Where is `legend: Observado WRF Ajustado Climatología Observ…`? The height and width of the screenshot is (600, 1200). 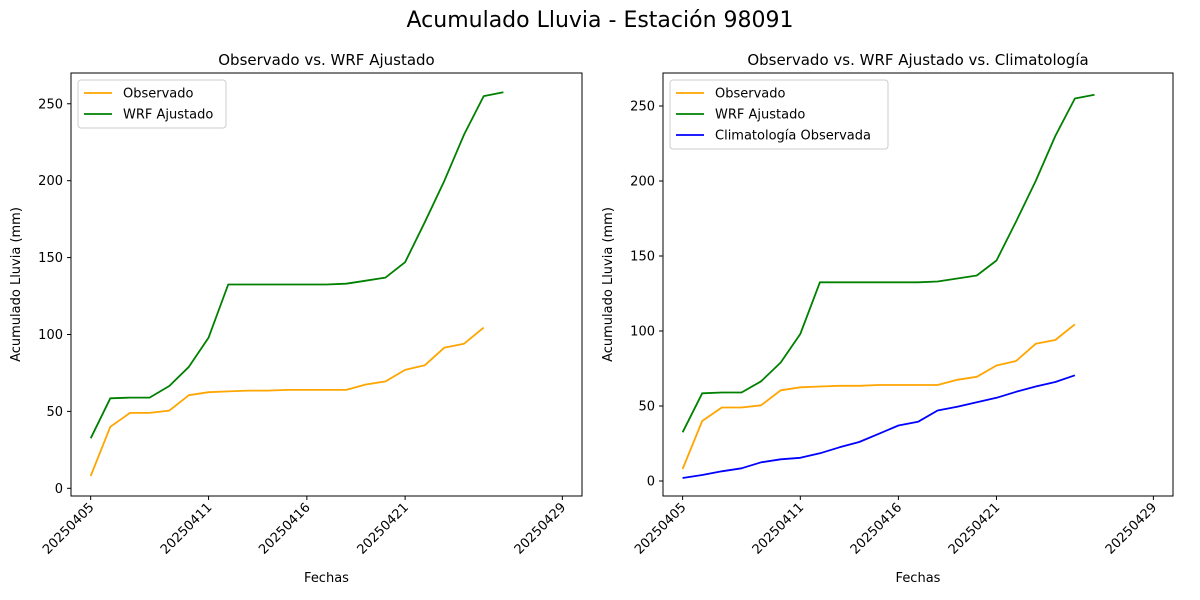
legend: Observado WRF Ajustado Climatología Observ… is located at coordinates (779, 114).